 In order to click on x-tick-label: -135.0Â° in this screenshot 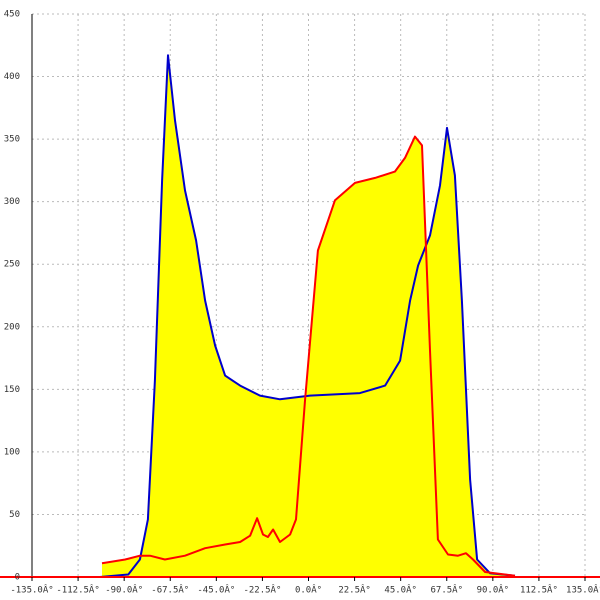, I will do `click(31, 590)`.